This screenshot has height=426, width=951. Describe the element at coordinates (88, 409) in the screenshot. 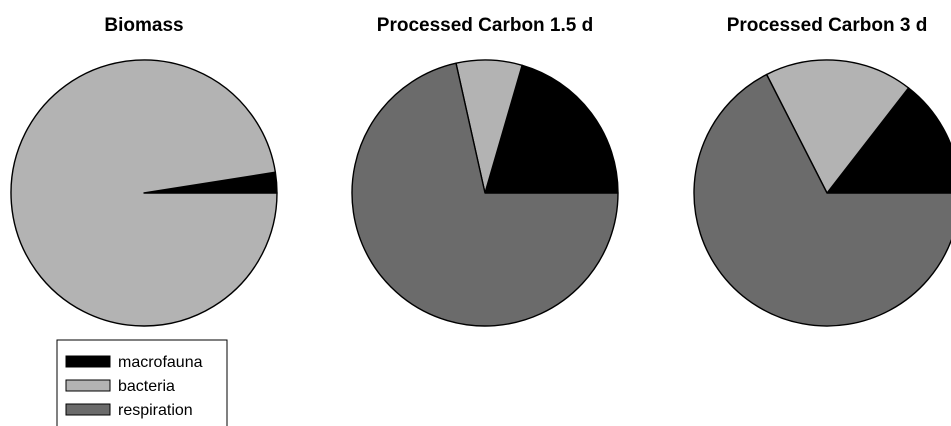

I see `legend-swatch-respiration` at that location.